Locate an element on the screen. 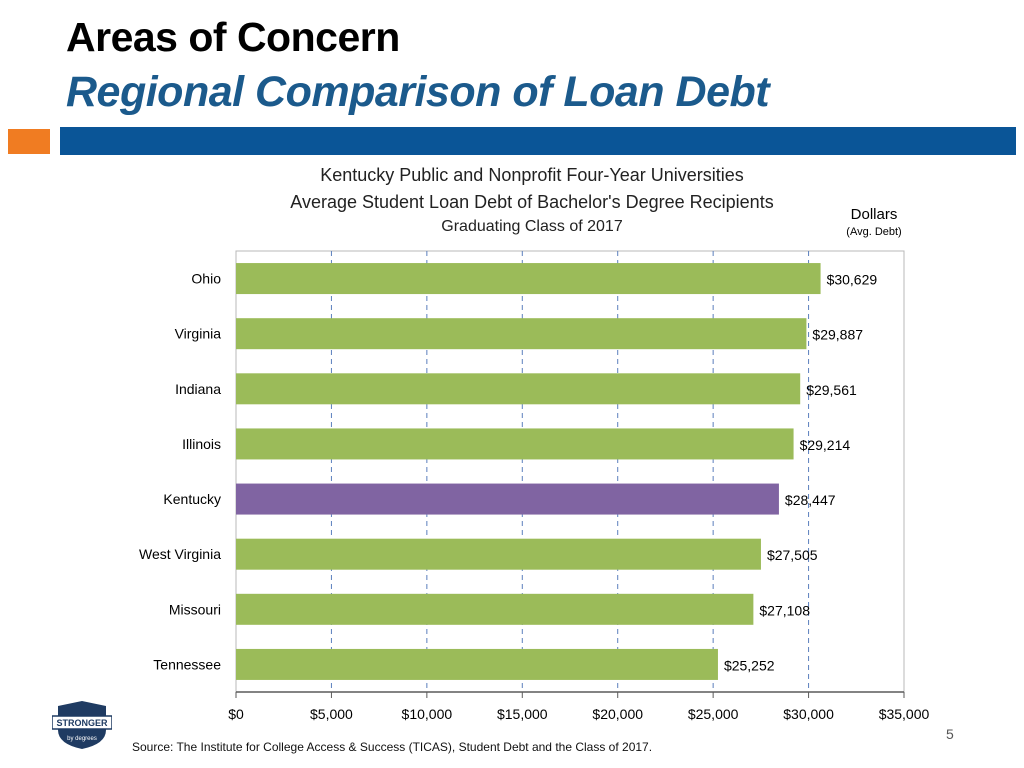  x-tick-label: $5,000 is located at coordinates (331, 714).